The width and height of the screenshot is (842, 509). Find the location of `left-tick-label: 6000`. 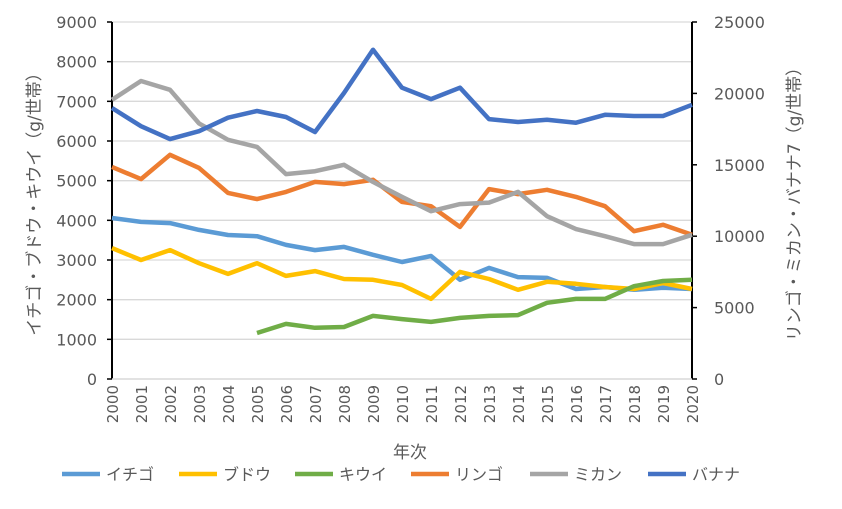

left-tick-label: 6000 is located at coordinates (76, 141).